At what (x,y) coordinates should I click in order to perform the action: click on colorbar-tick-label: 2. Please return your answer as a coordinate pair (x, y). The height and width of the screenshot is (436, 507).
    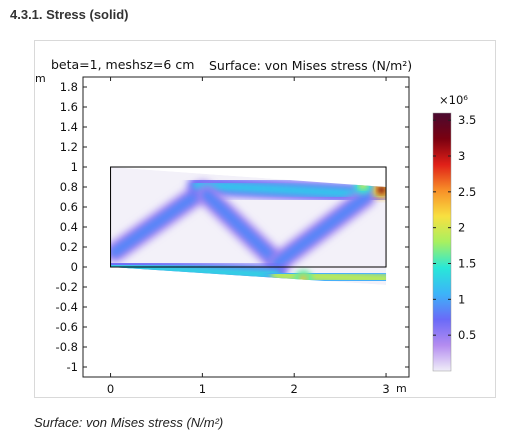
    Looking at the image, I should click on (461, 228).